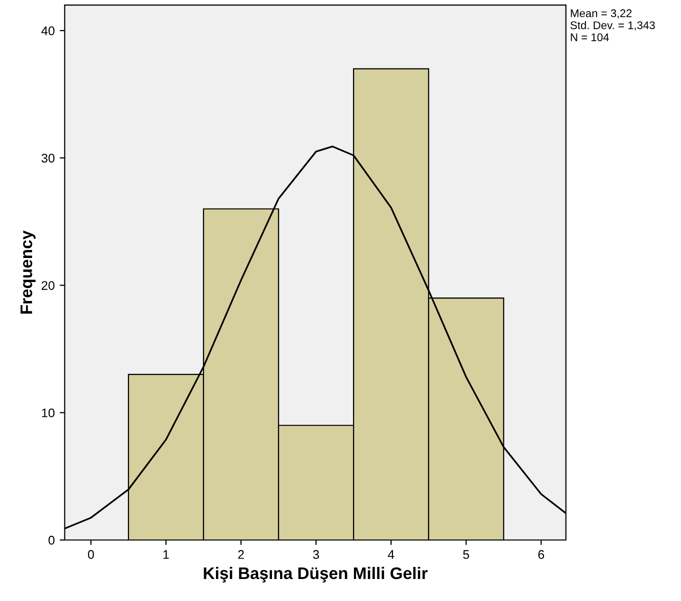 This screenshot has width=681, height=601. Describe the element at coordinates (166, 554) in the screenshot. I see `x-tick-label: 1` at that location.